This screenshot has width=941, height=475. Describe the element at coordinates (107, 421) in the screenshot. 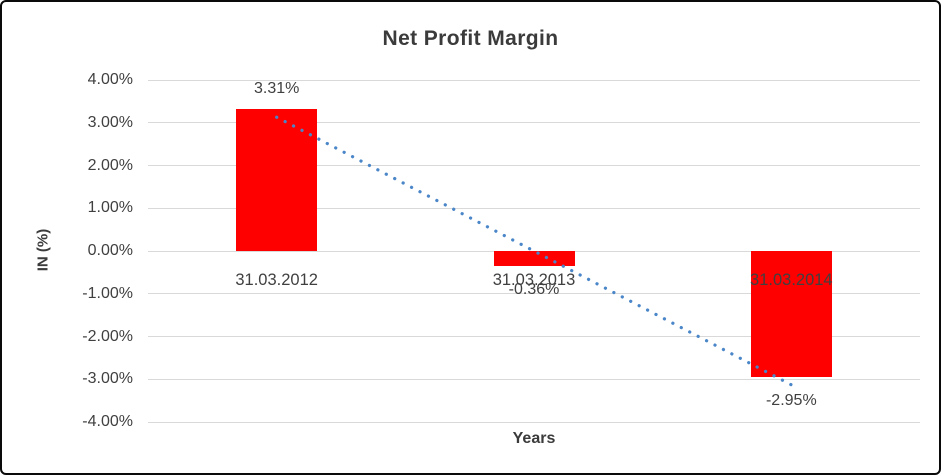

I see `y-axis-tick-label: -4.00%` at that location.